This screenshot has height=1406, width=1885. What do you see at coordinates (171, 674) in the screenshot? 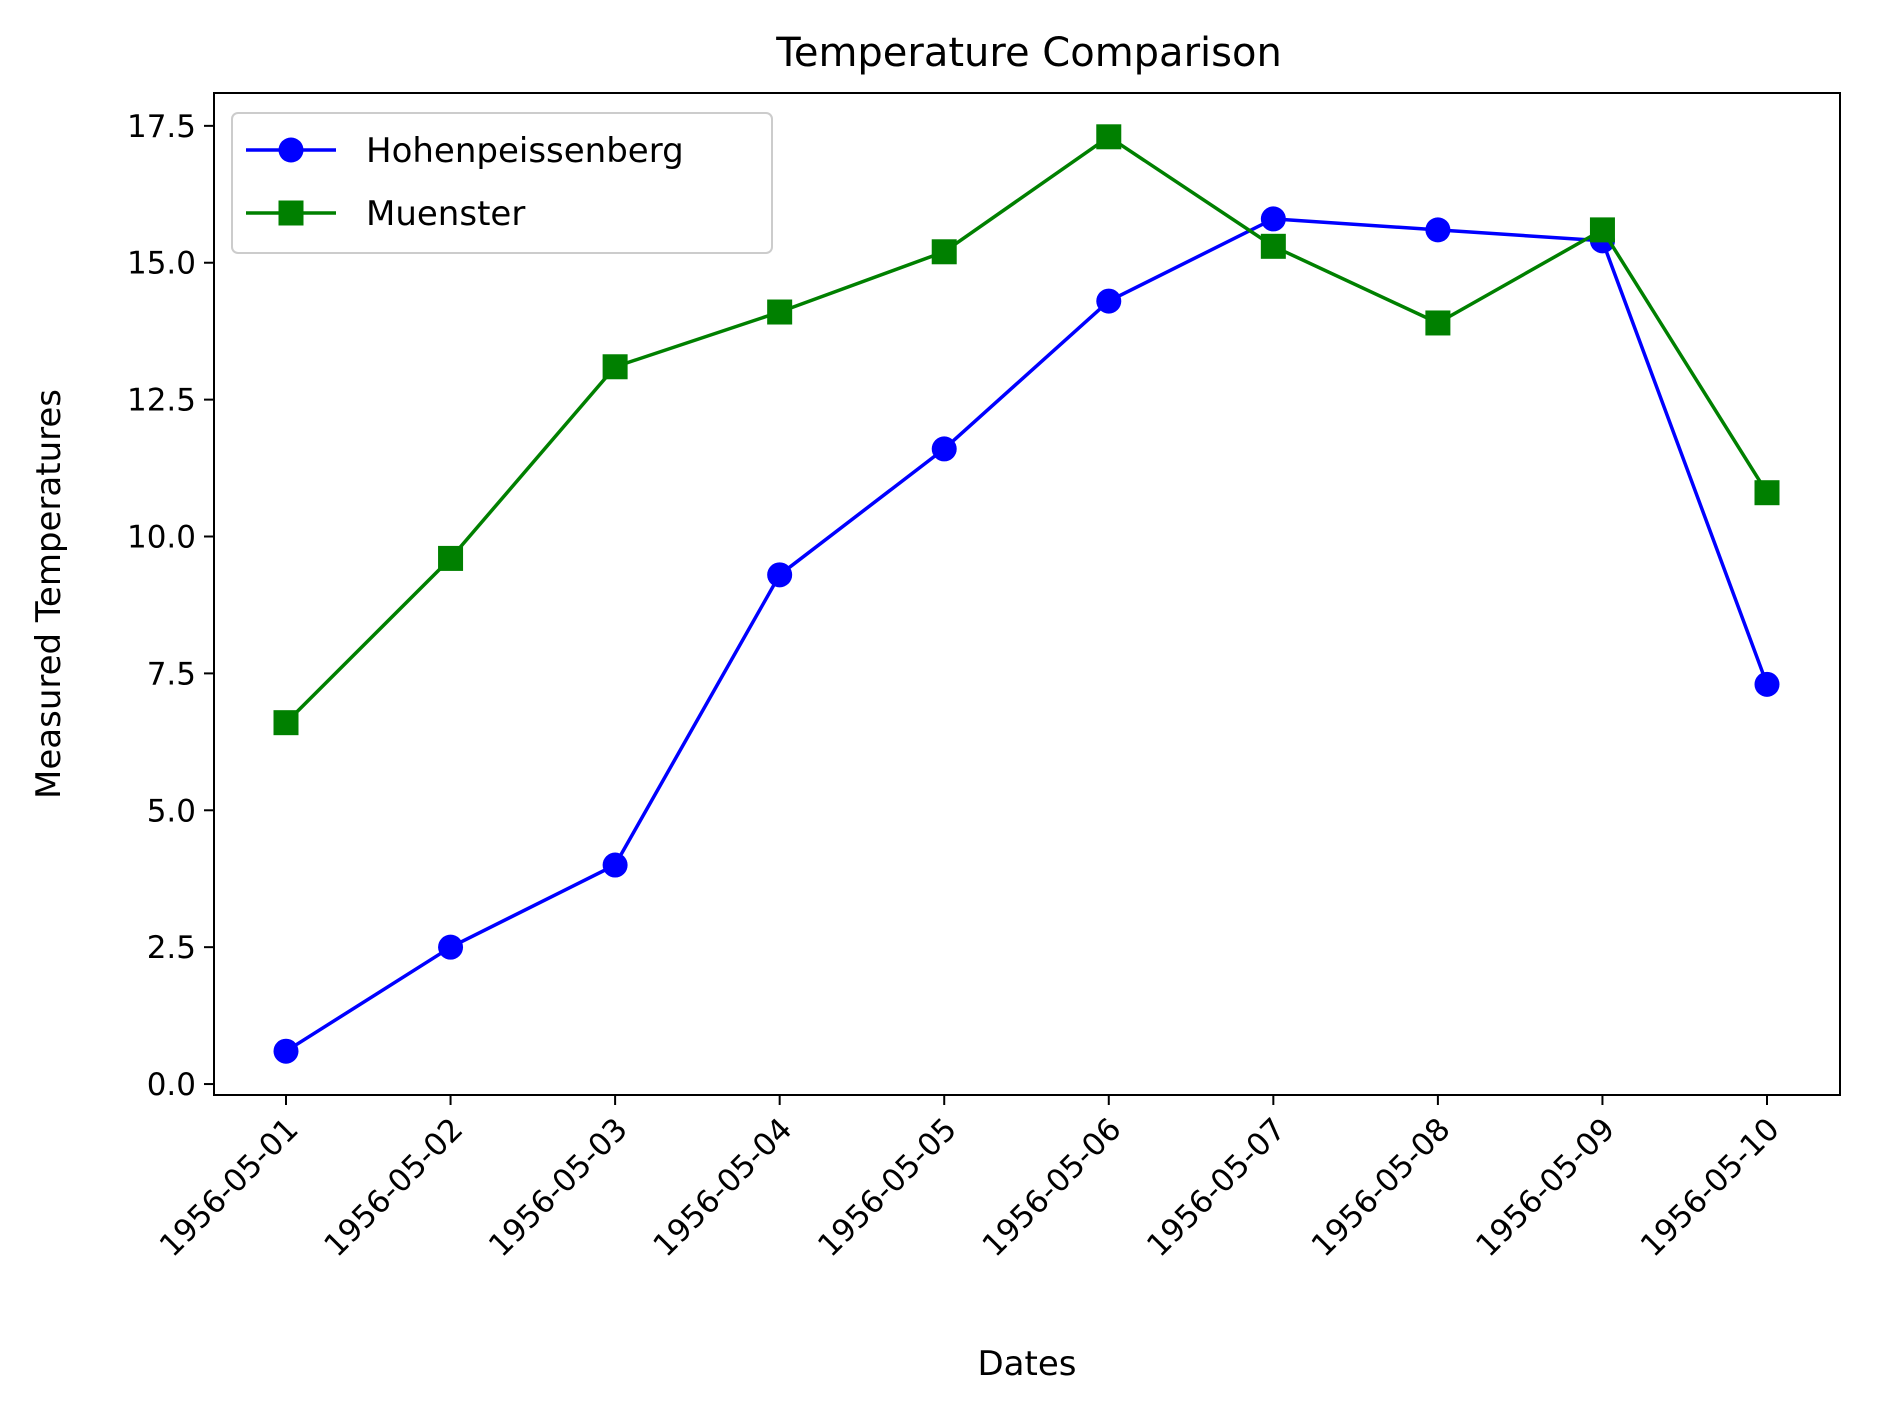
I see `y-tick-label: 7.5` at bounding box center [171, 674].